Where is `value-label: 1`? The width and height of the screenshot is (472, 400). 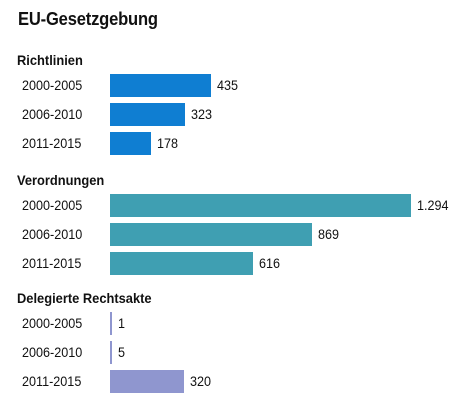
value-label: 1 is located at coordinates (122, 323).